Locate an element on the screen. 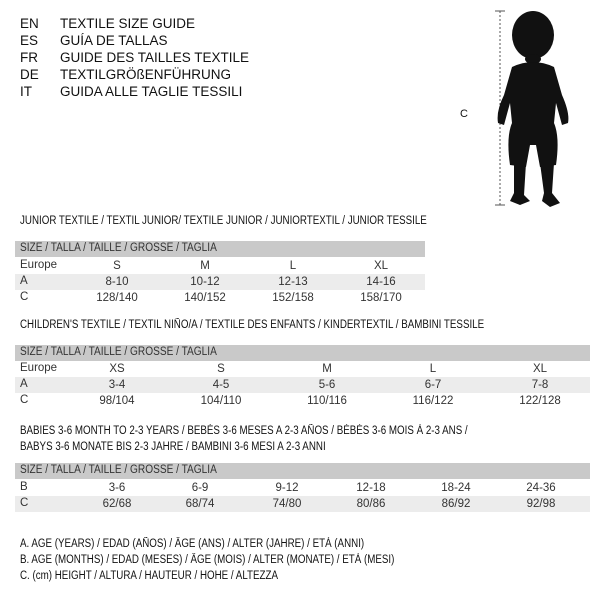 This screenshot has width=600, height=600. table-row: A 3-4 4-5 5-6 6-7 7-8 is located at coordinates (302, 385).